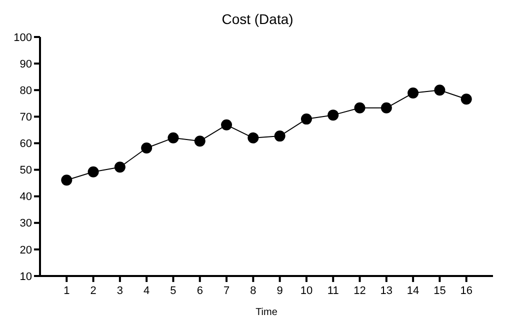  Describe the element at coordinates (23, 38) in the screenshot. I see `y-tick-label: 100` at that location.